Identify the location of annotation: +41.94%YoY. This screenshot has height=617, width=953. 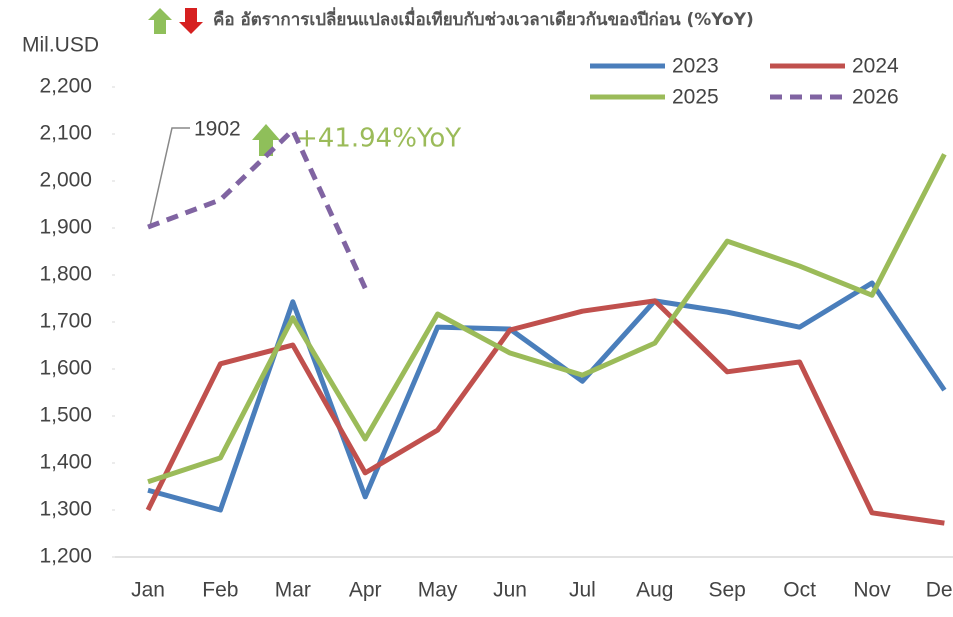
(378, 139).